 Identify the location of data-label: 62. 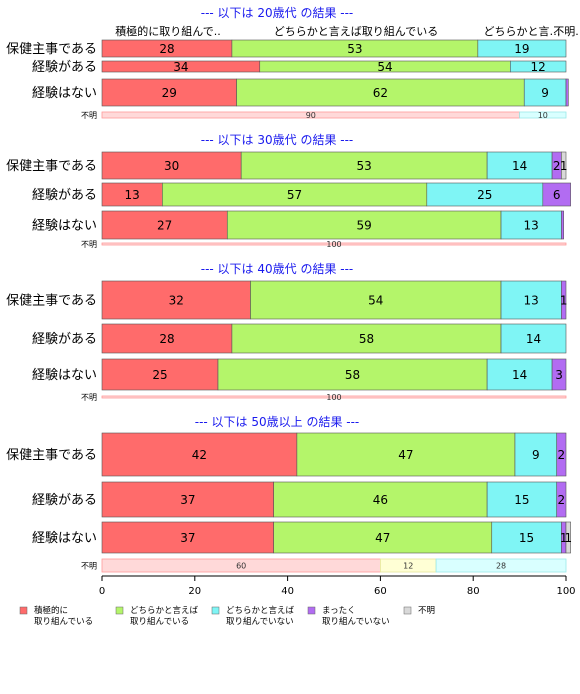
(380, 93).